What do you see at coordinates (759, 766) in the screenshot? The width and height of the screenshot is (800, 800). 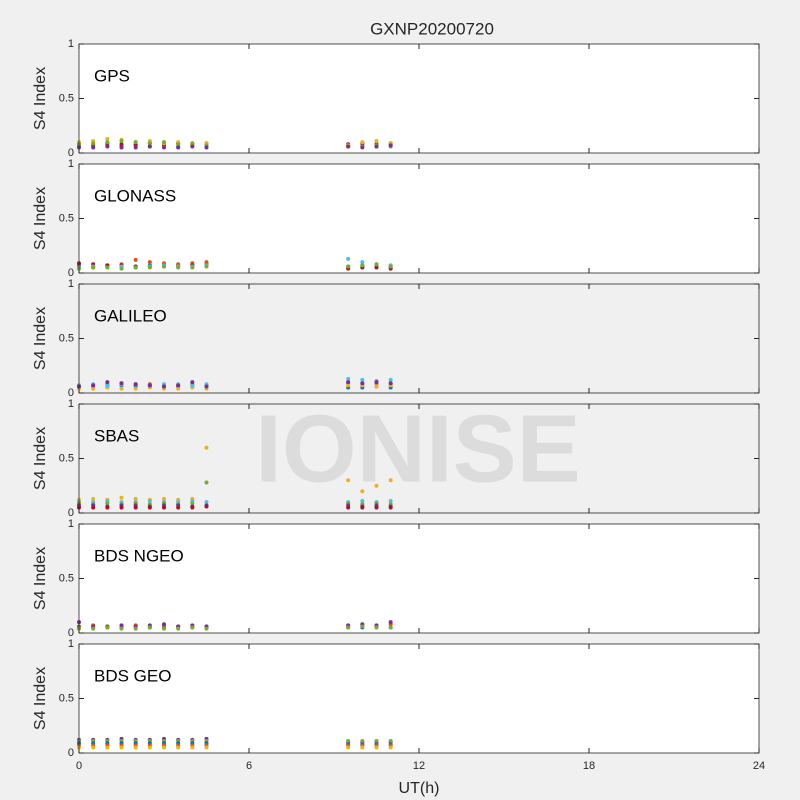 I see `x-tick-label: 24` at bounding box center [759, 766].